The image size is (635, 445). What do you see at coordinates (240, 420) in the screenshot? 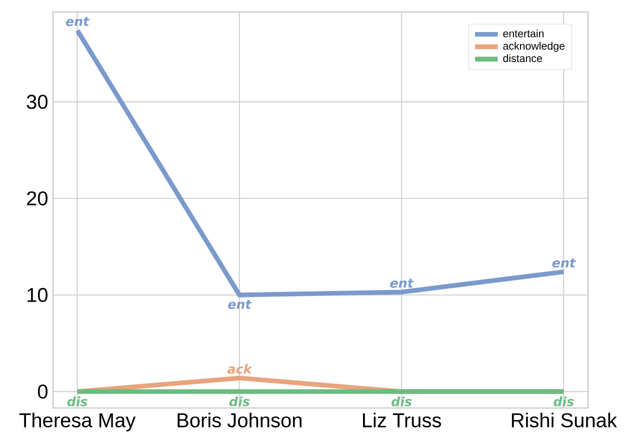
I see `x-tick-label: Boris Johnson` at bounding box center [240, 420].